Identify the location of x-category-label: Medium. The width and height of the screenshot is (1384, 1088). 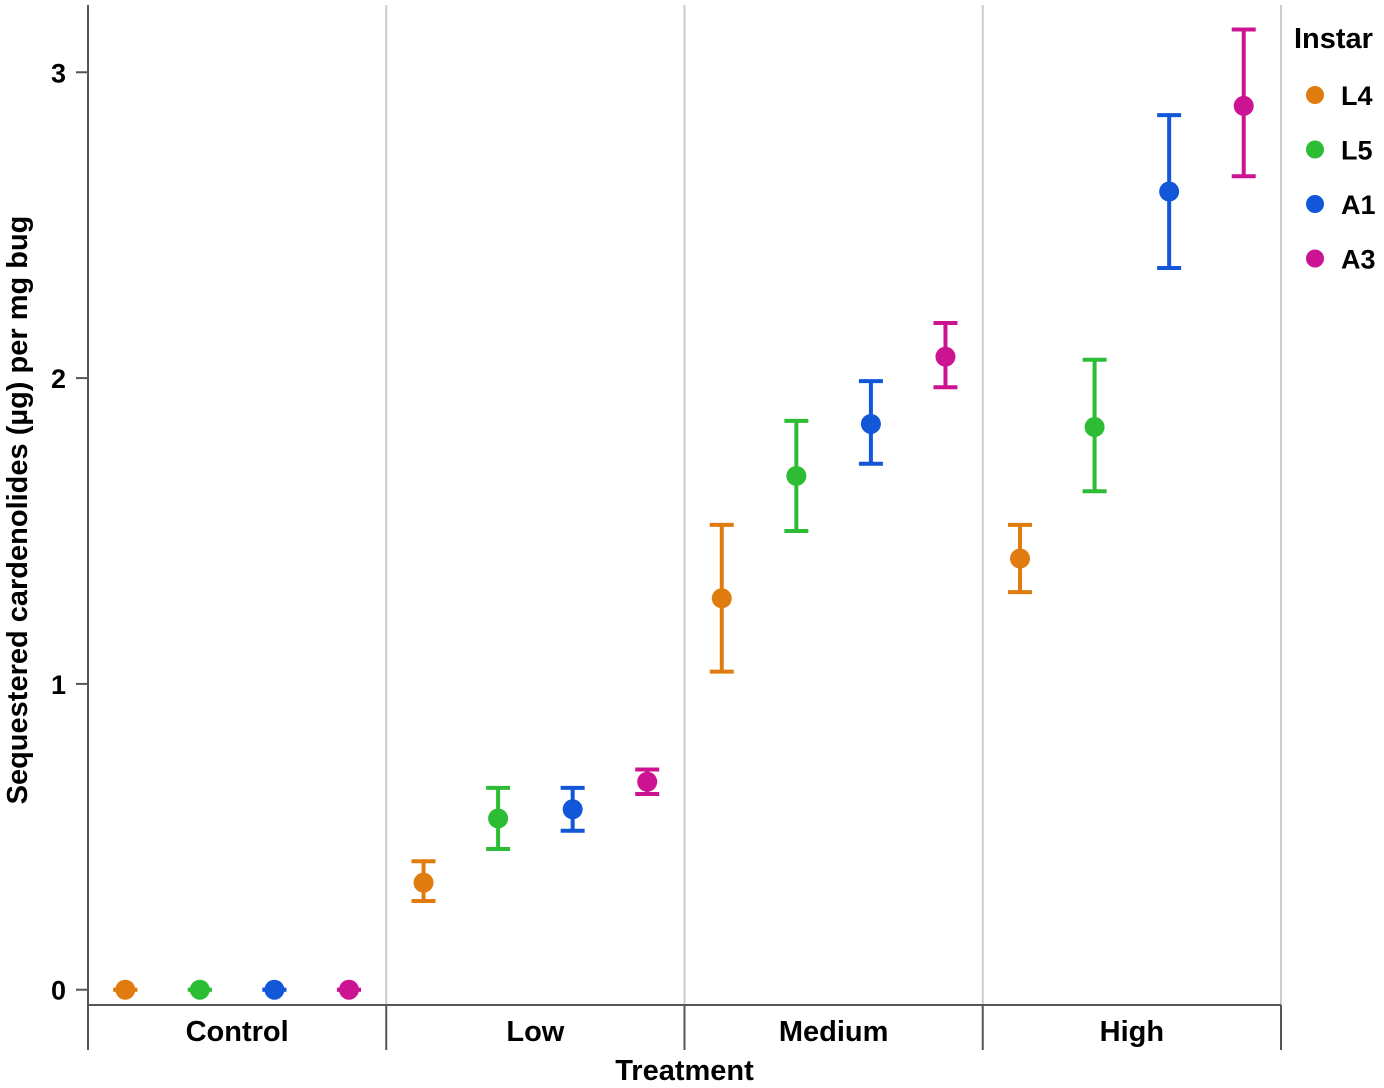
(834, 1032).